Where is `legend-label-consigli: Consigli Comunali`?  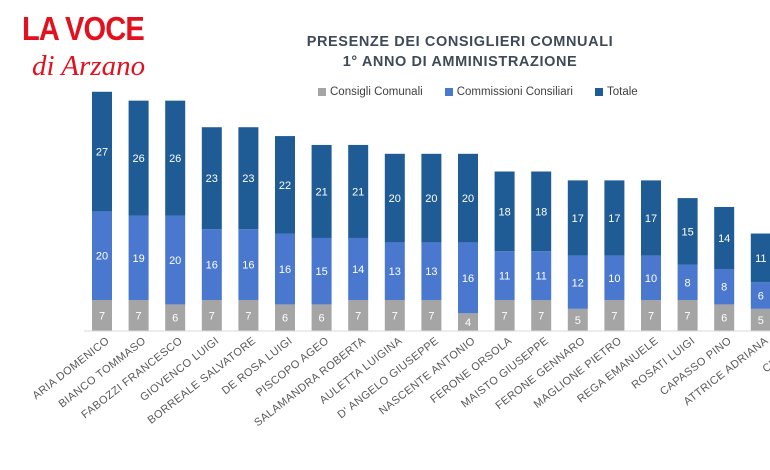 legend-label-consigli: Consigli Comunali is located at coordinates (376, 92).